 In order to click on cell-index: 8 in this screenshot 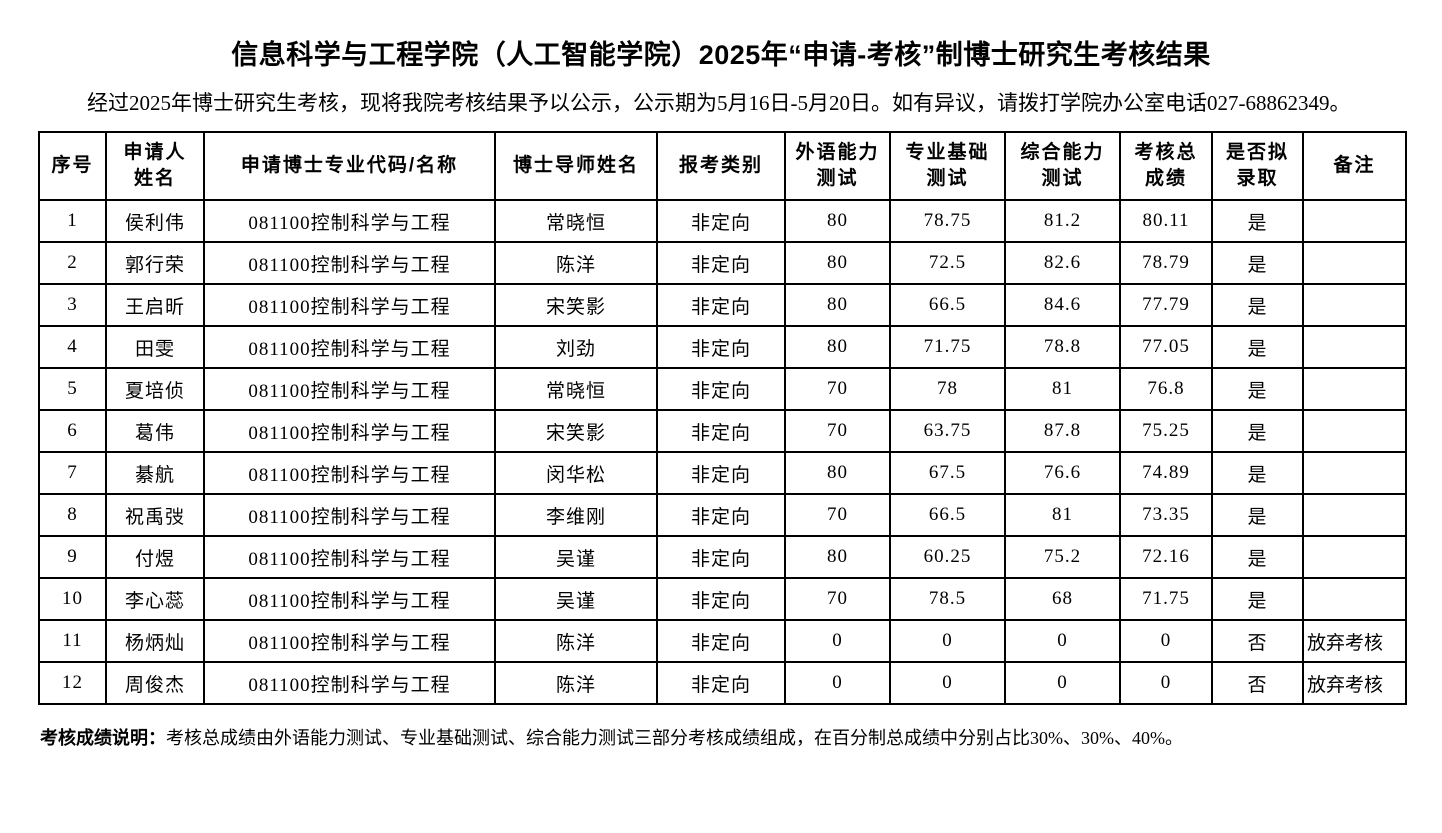, I will do `click(72, 515)`.